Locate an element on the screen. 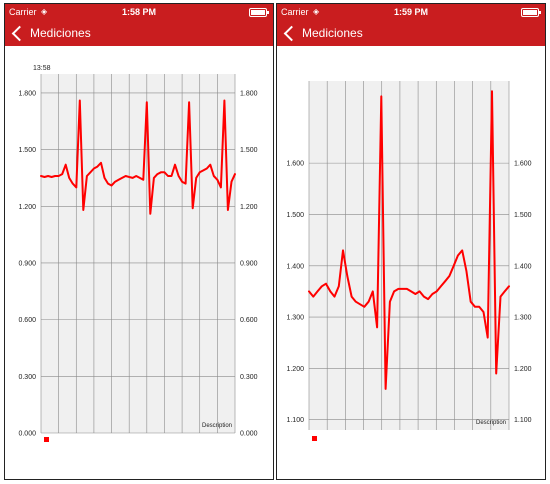  status-bar: Carrier ◈ 1:59 PM is located at coordinates (411, 13).